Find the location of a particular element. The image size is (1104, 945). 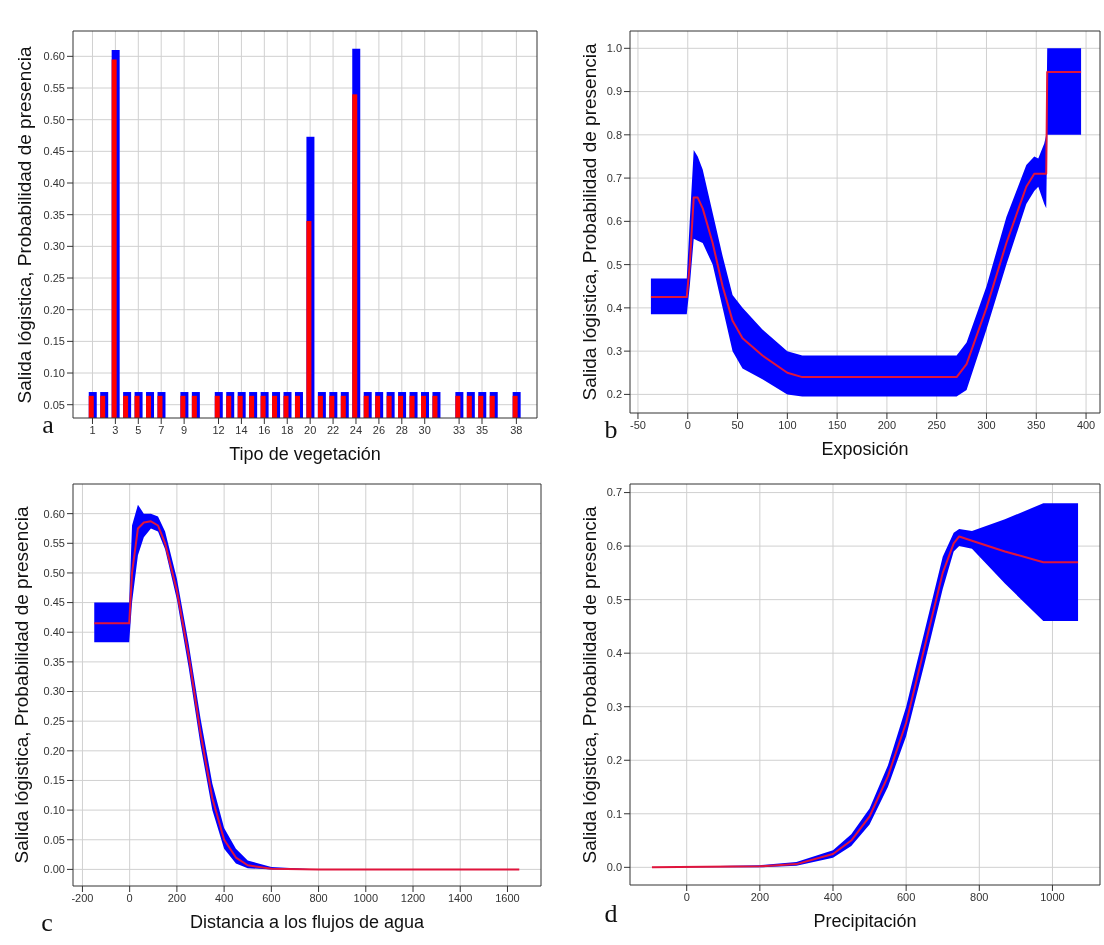

x-tick-label: 350 is located at coordinates (1036, 424).